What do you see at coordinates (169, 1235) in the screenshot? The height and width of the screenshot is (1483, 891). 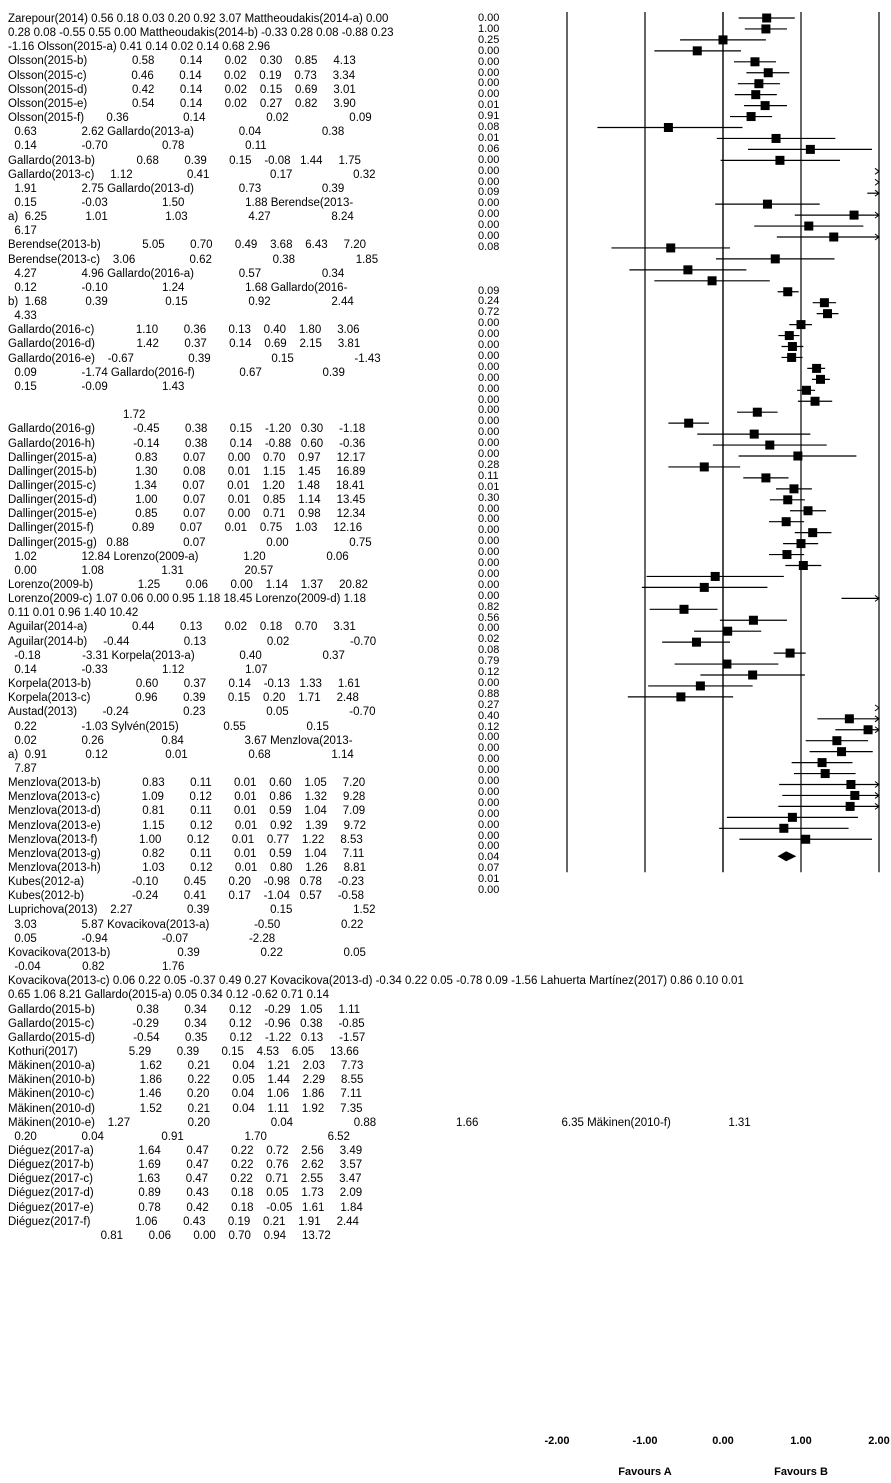 I see `table-line: 0.81 0.06 0.00 0.70 0.94 13.72` at bounding box center [169, 1235].